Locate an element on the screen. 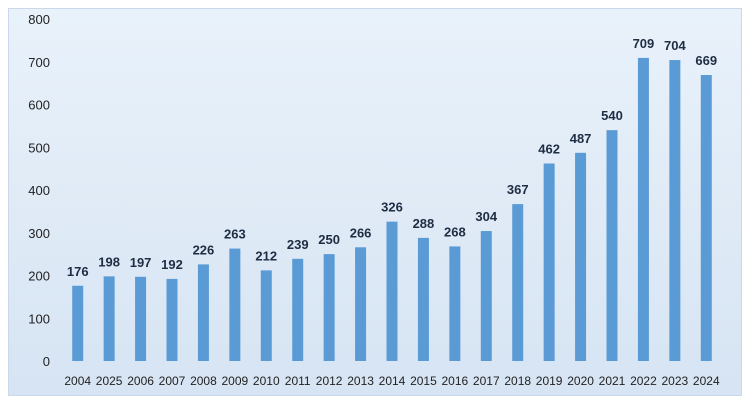  x-tick-label: 2025 is located at coordinates (109, 381).